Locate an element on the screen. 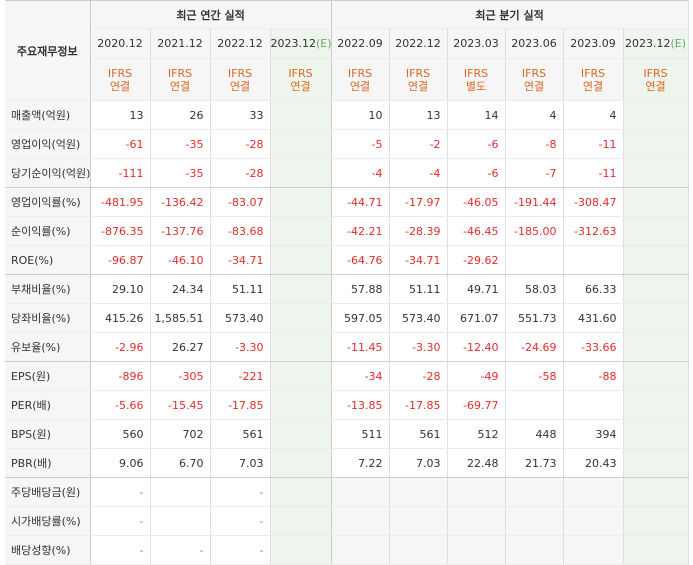 This screenshot has height=565, width=693. quarterly-period-header: 2023.03 is located at coordinates (476, 43).